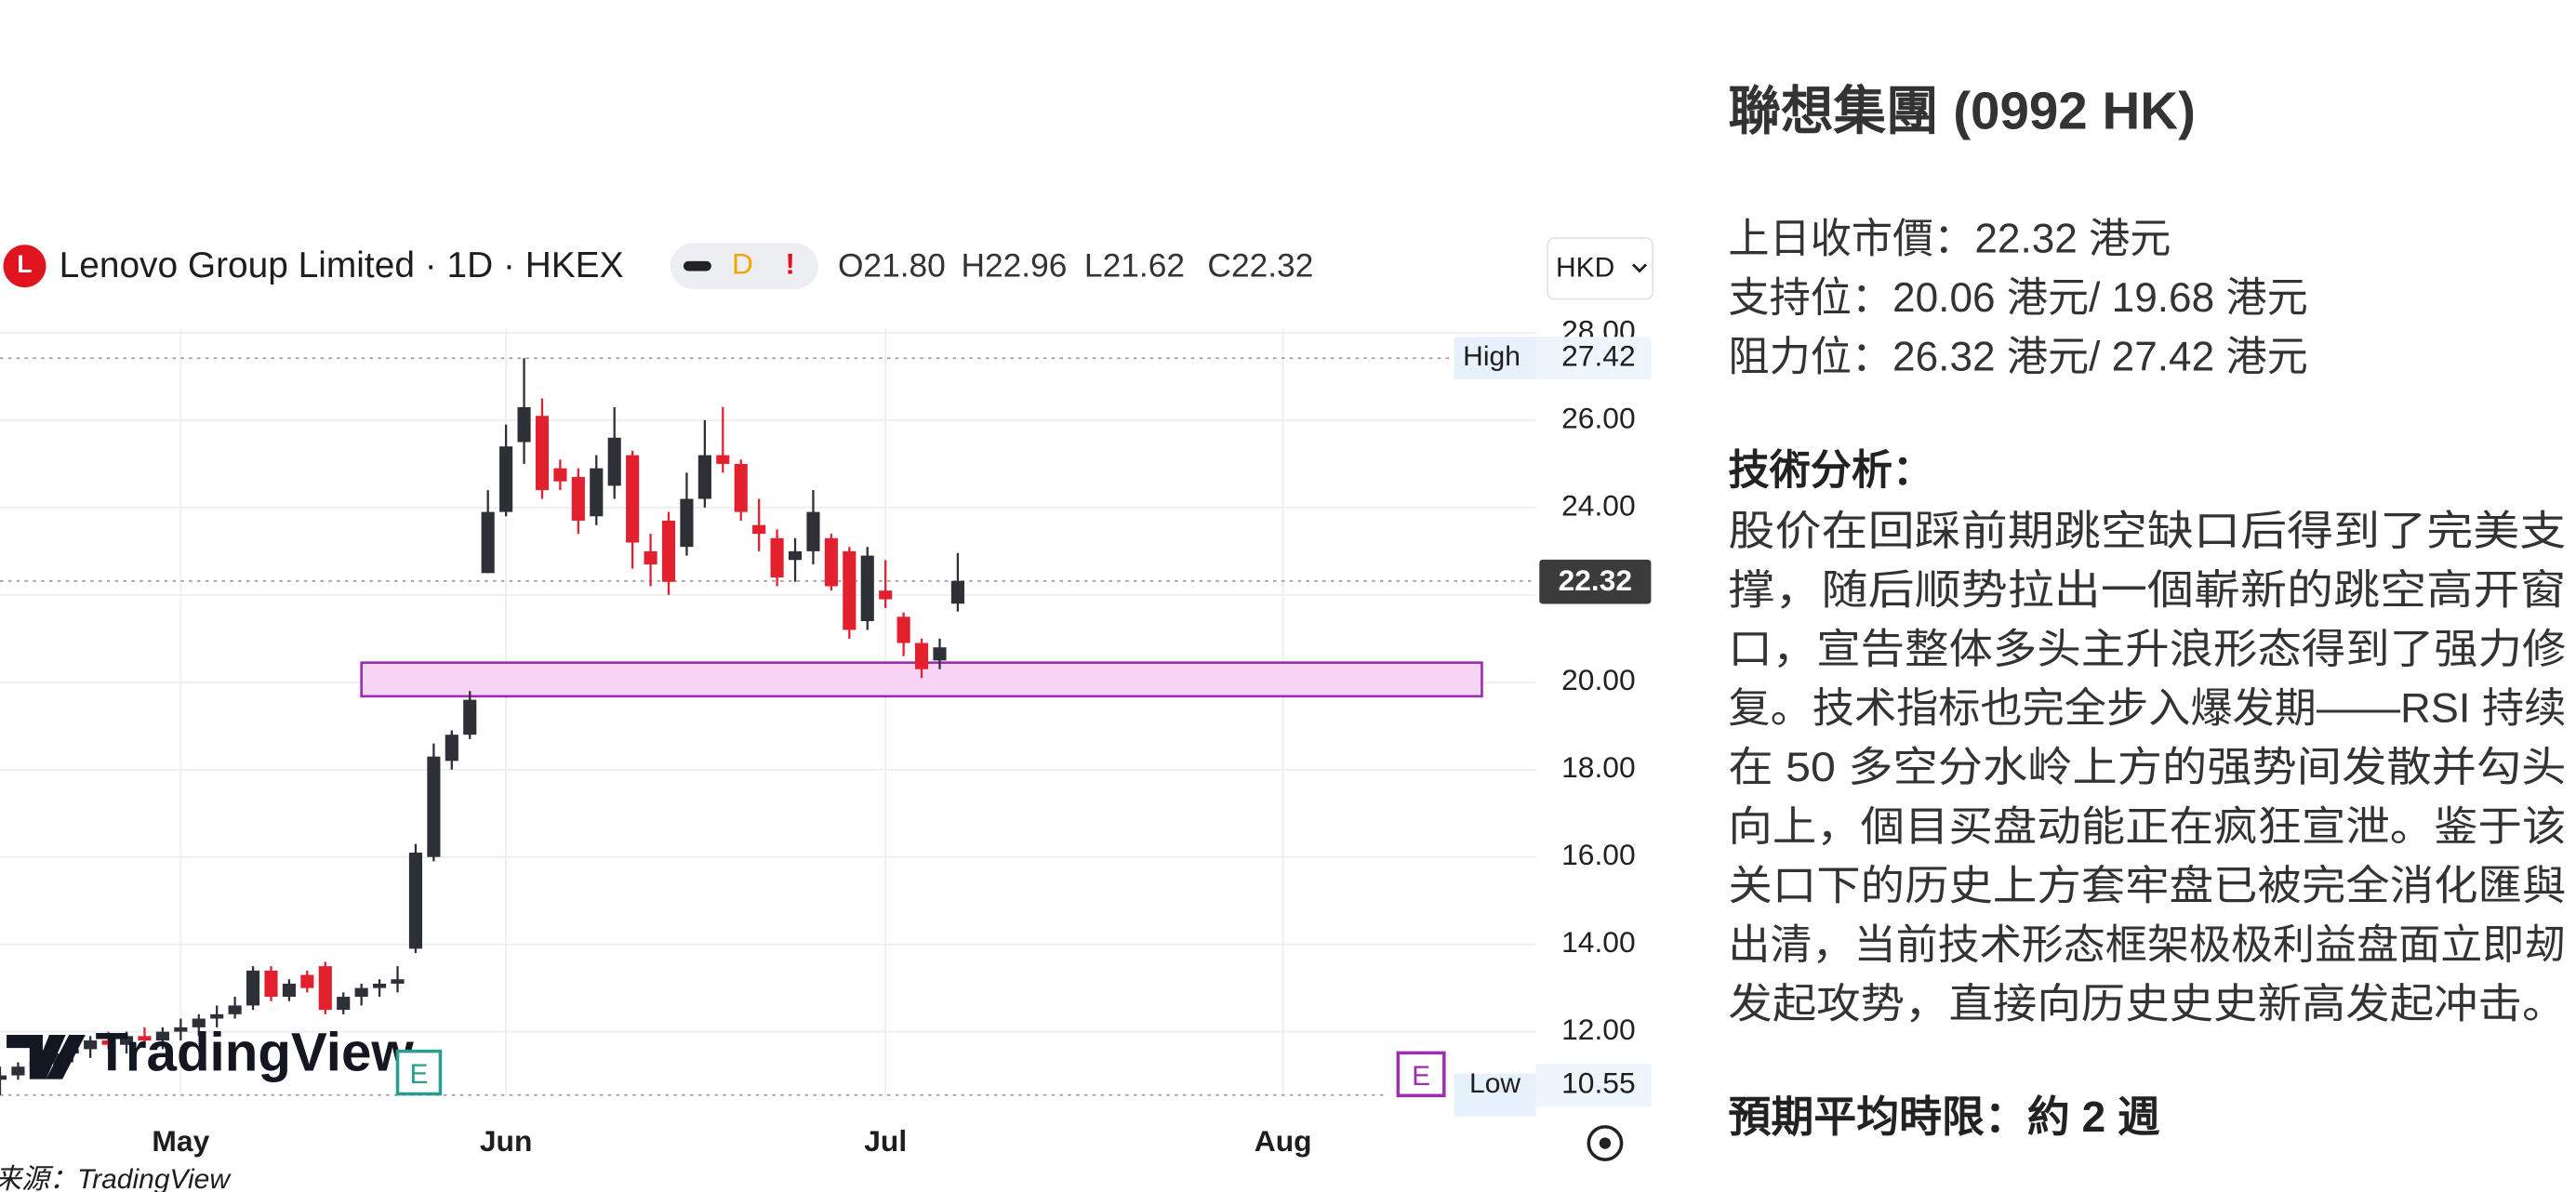 This screenshot has height=1192, width=2576. I want to click on low-value-tag, so click(1593, 1085).